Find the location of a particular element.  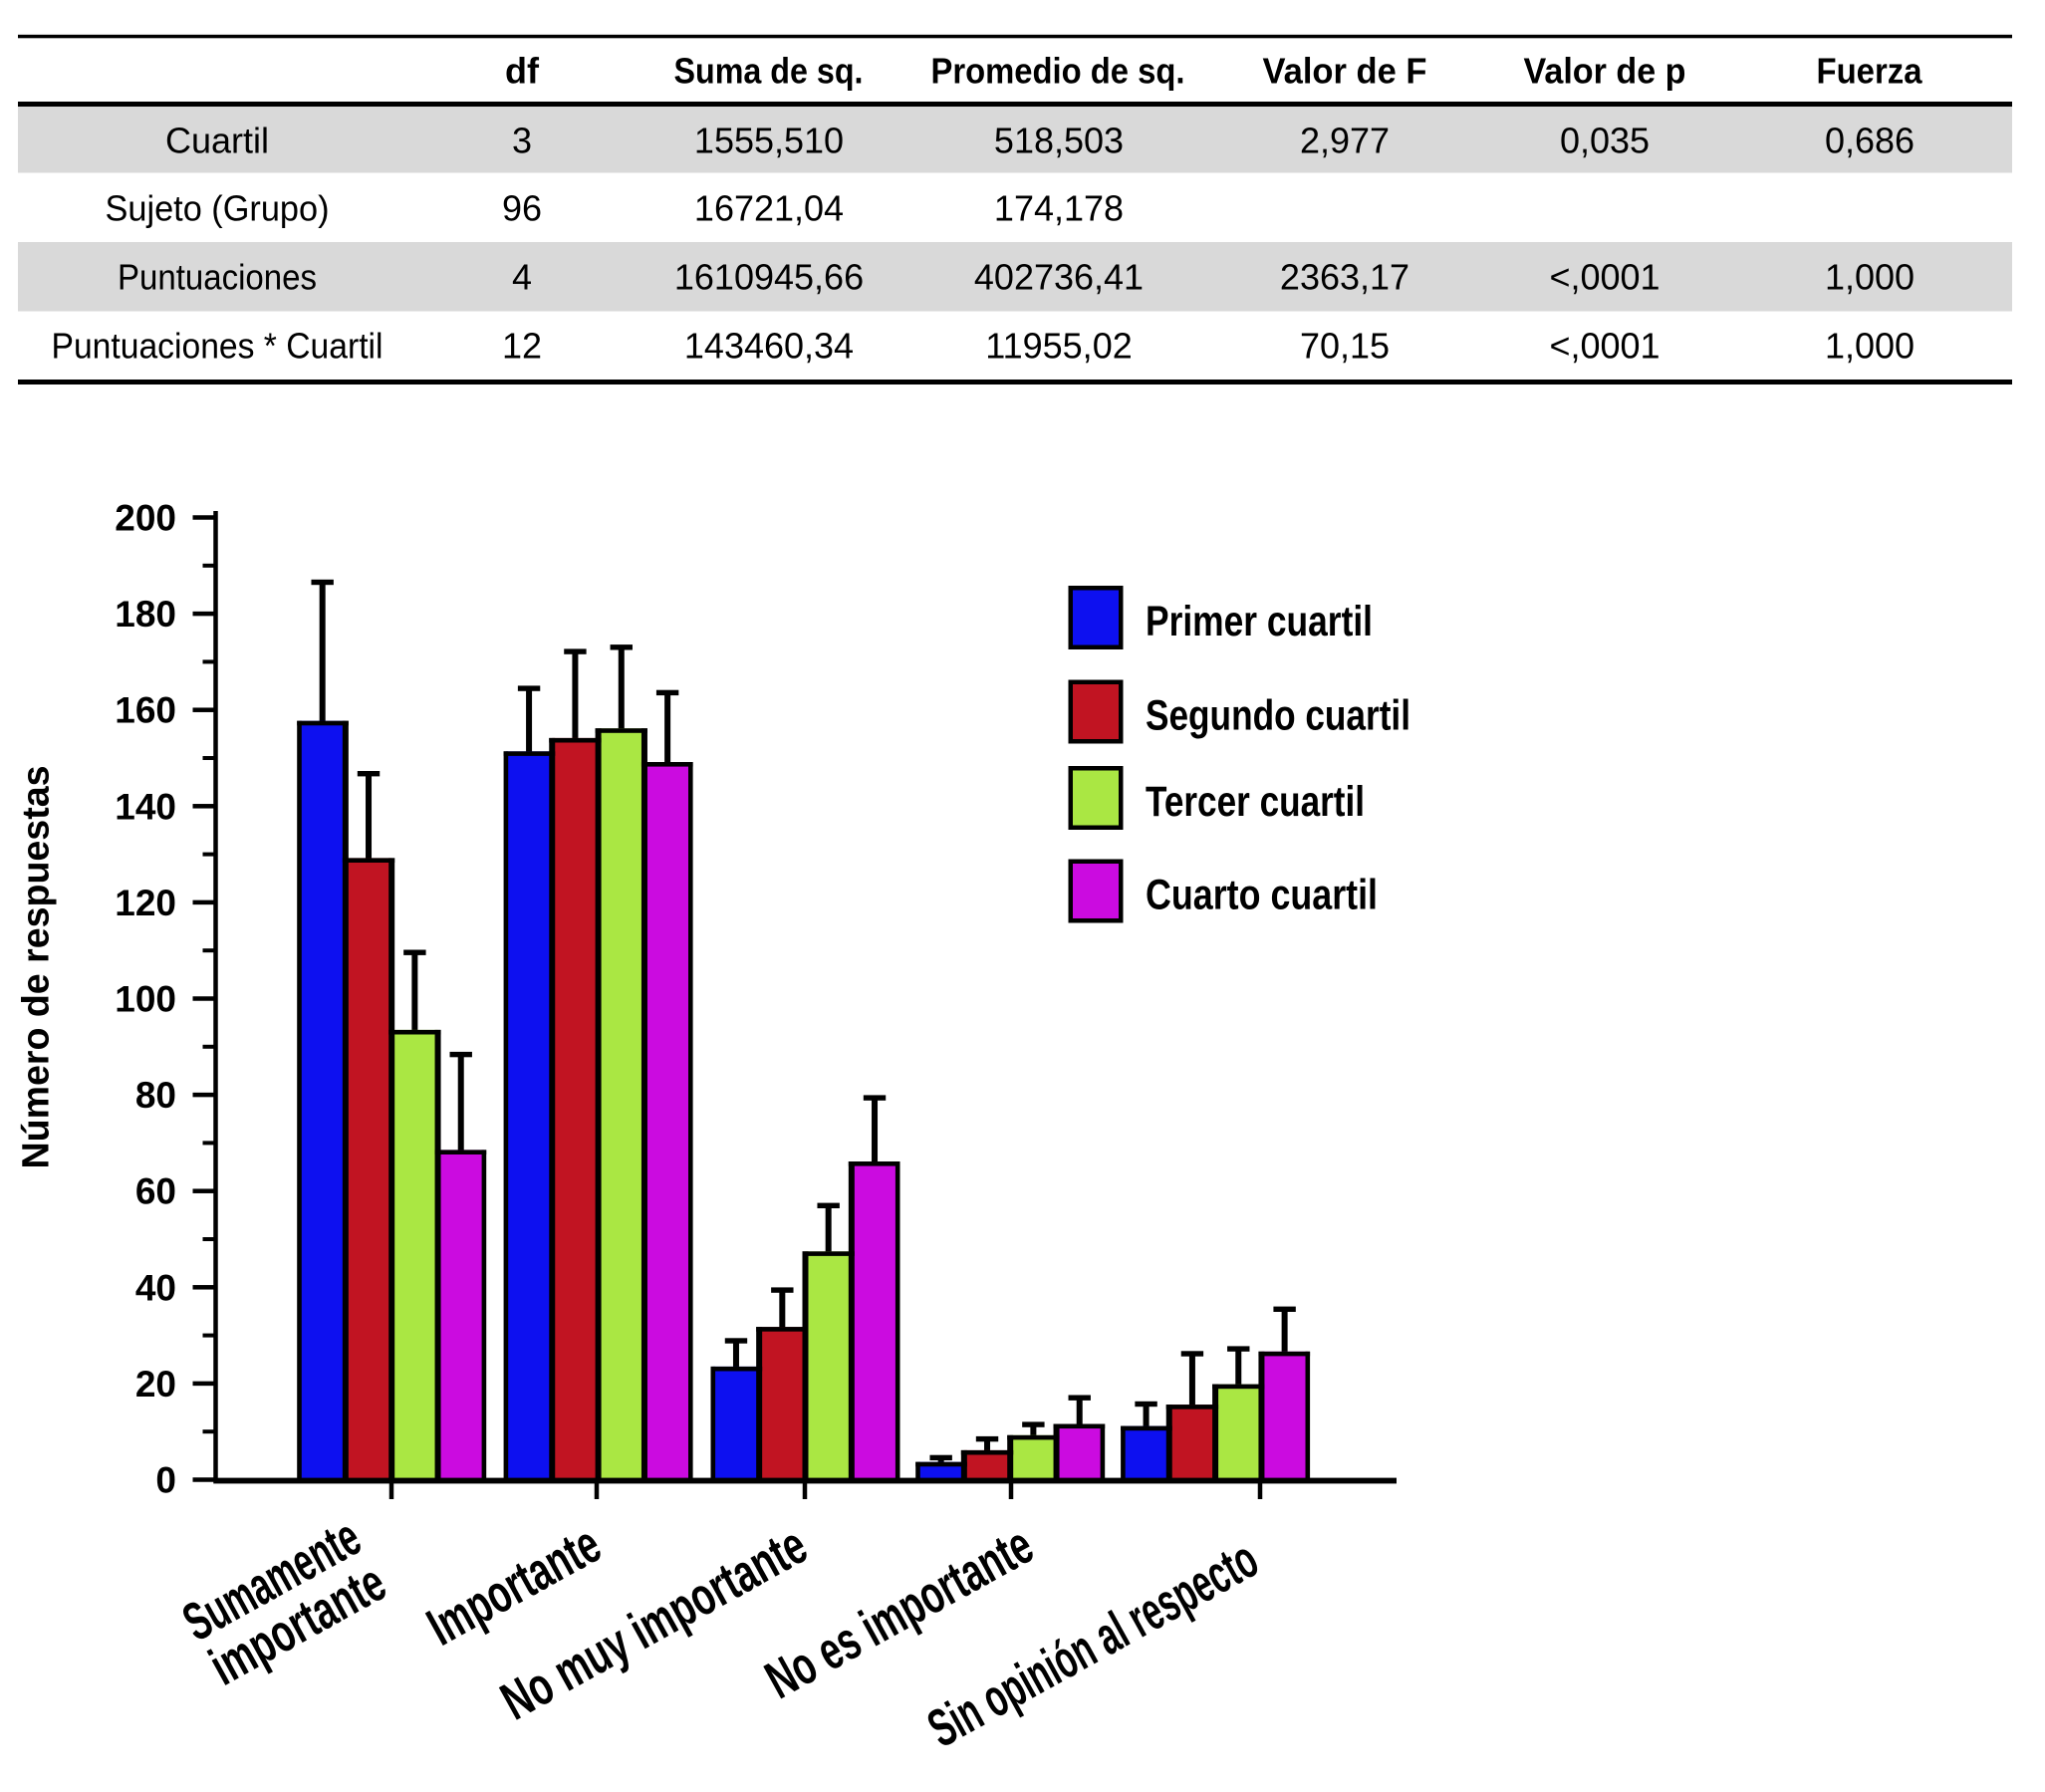

svg-text: 143460,34 is located at coordinates (769, 346).